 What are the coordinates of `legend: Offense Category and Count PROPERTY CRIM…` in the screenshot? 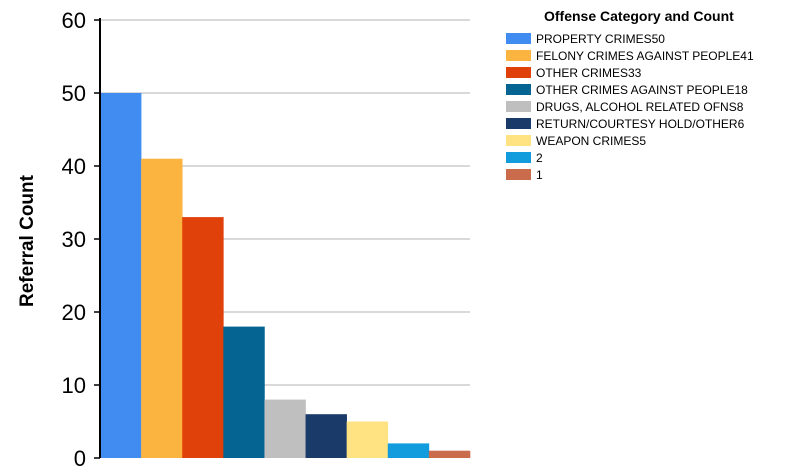 It's located at (648, 95).